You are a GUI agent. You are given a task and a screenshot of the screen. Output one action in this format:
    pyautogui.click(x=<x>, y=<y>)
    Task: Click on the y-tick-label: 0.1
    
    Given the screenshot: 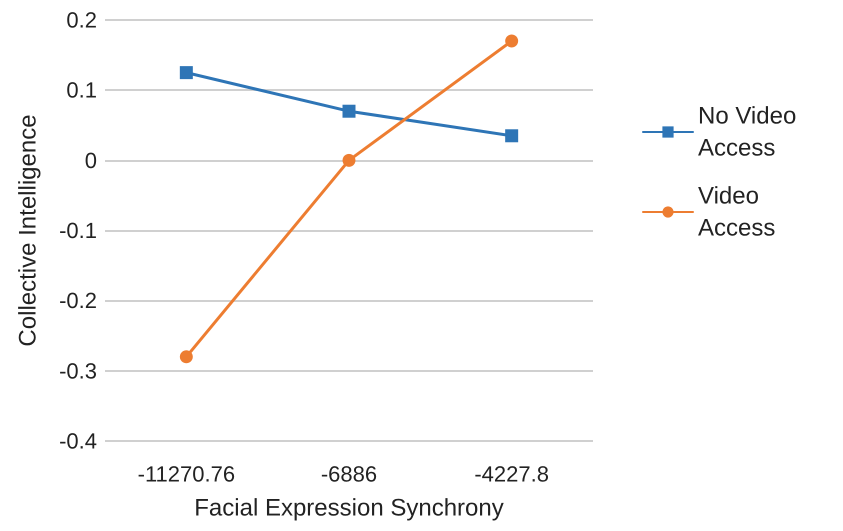 What is the action you would take?
    pyautogui.click(x=81, y=90)
    